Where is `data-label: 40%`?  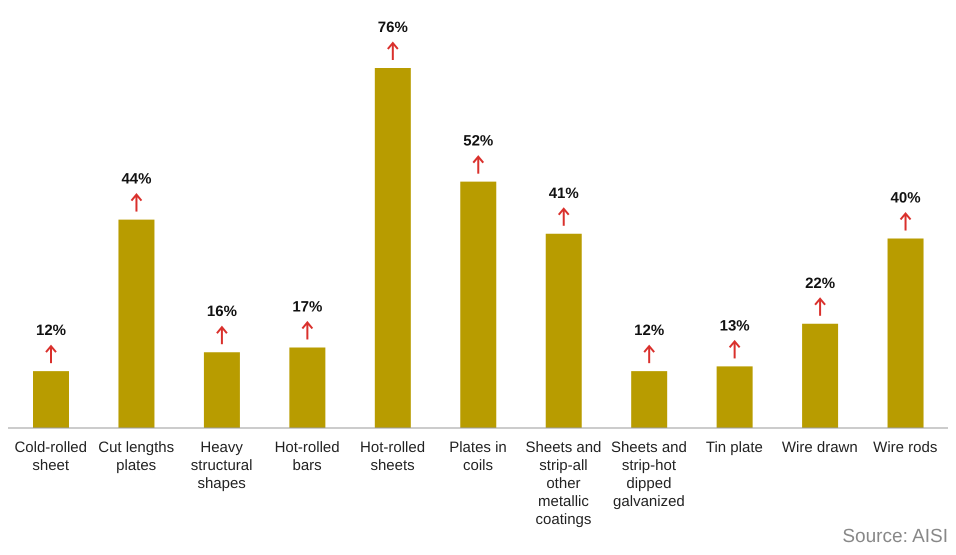 data-label: 40% is located at coordinates (905, 198).